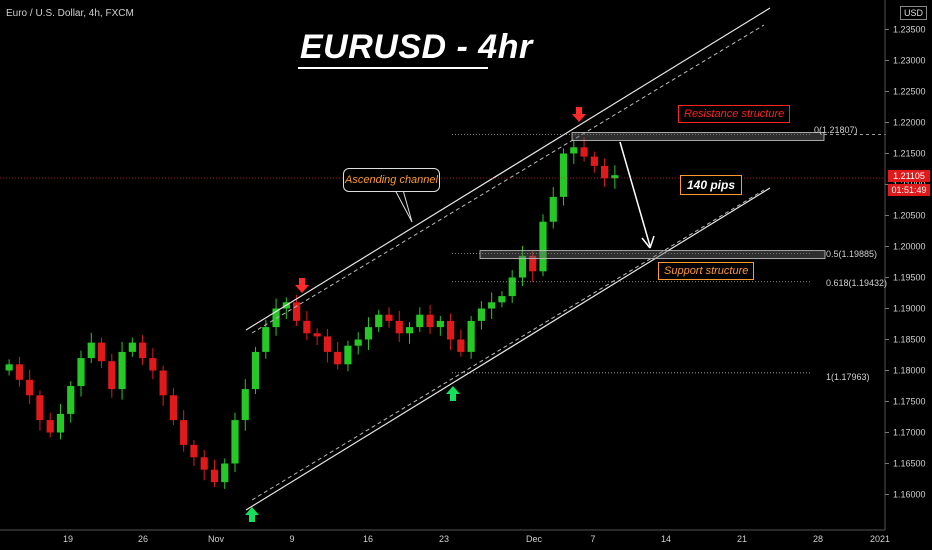  Describe the element at coordinates (909, 309) in the screenshot. I see `y-tick-label: 1.19000` at that location.